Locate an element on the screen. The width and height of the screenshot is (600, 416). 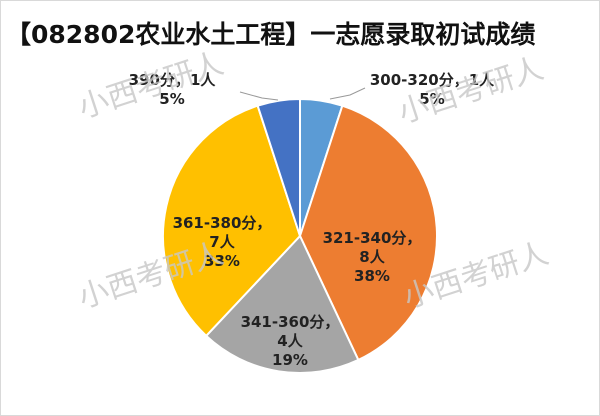
count-label: 8人 is located at coordinates (372, 257).